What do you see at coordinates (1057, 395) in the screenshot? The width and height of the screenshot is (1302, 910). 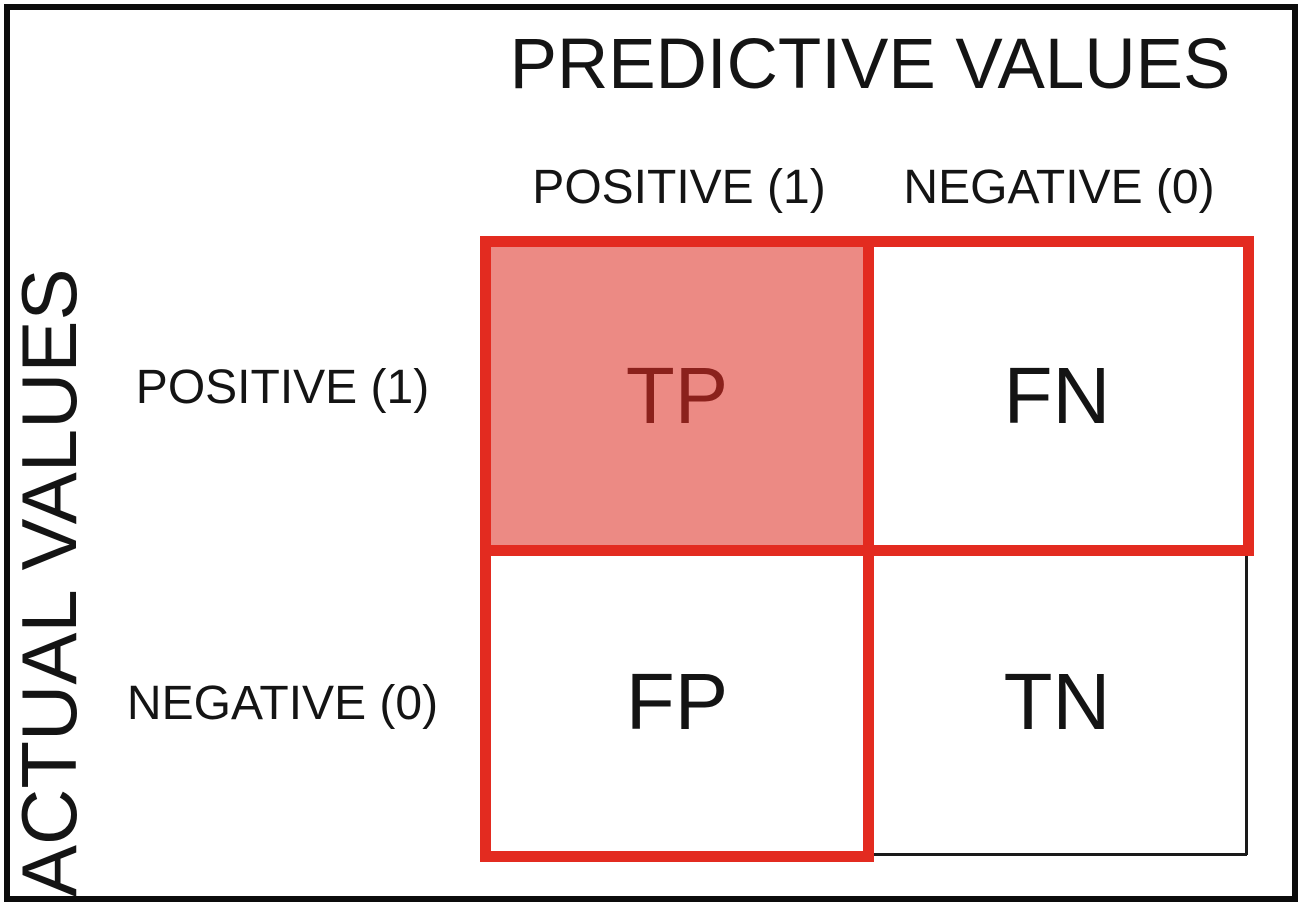 I see `cell-false-negative: FN` at bounding box center [1057, 395].